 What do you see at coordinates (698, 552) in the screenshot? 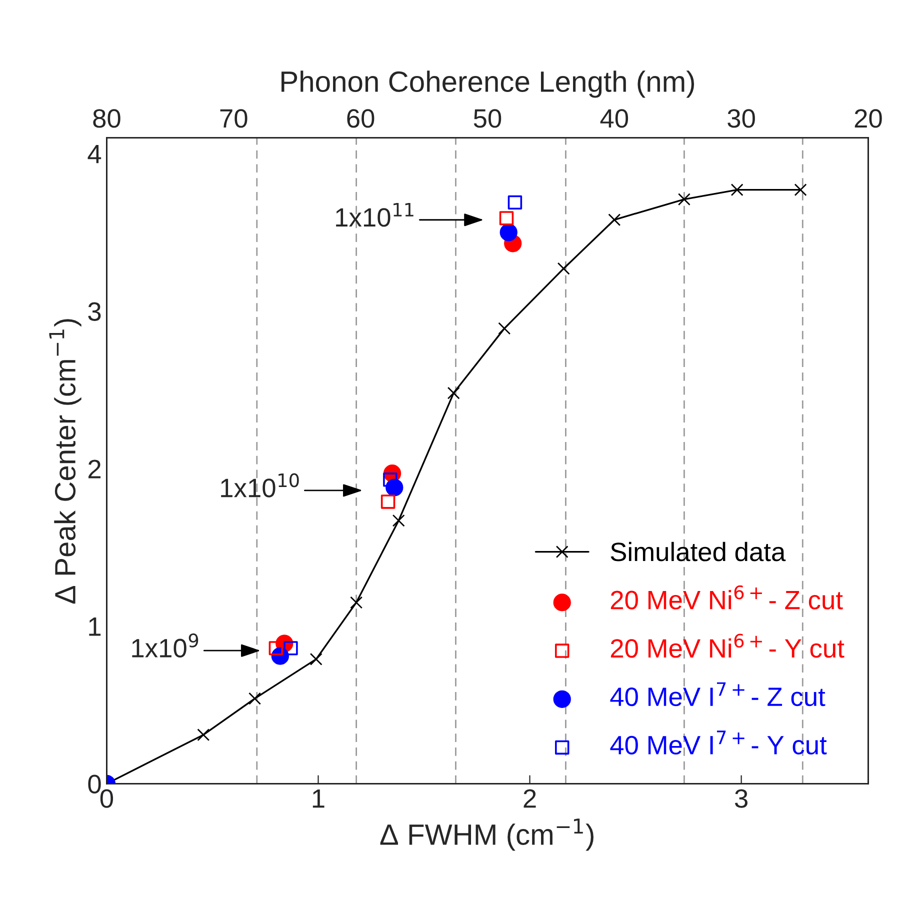
I see `legend-label: Simulated data` at bounding box center [698, 552].